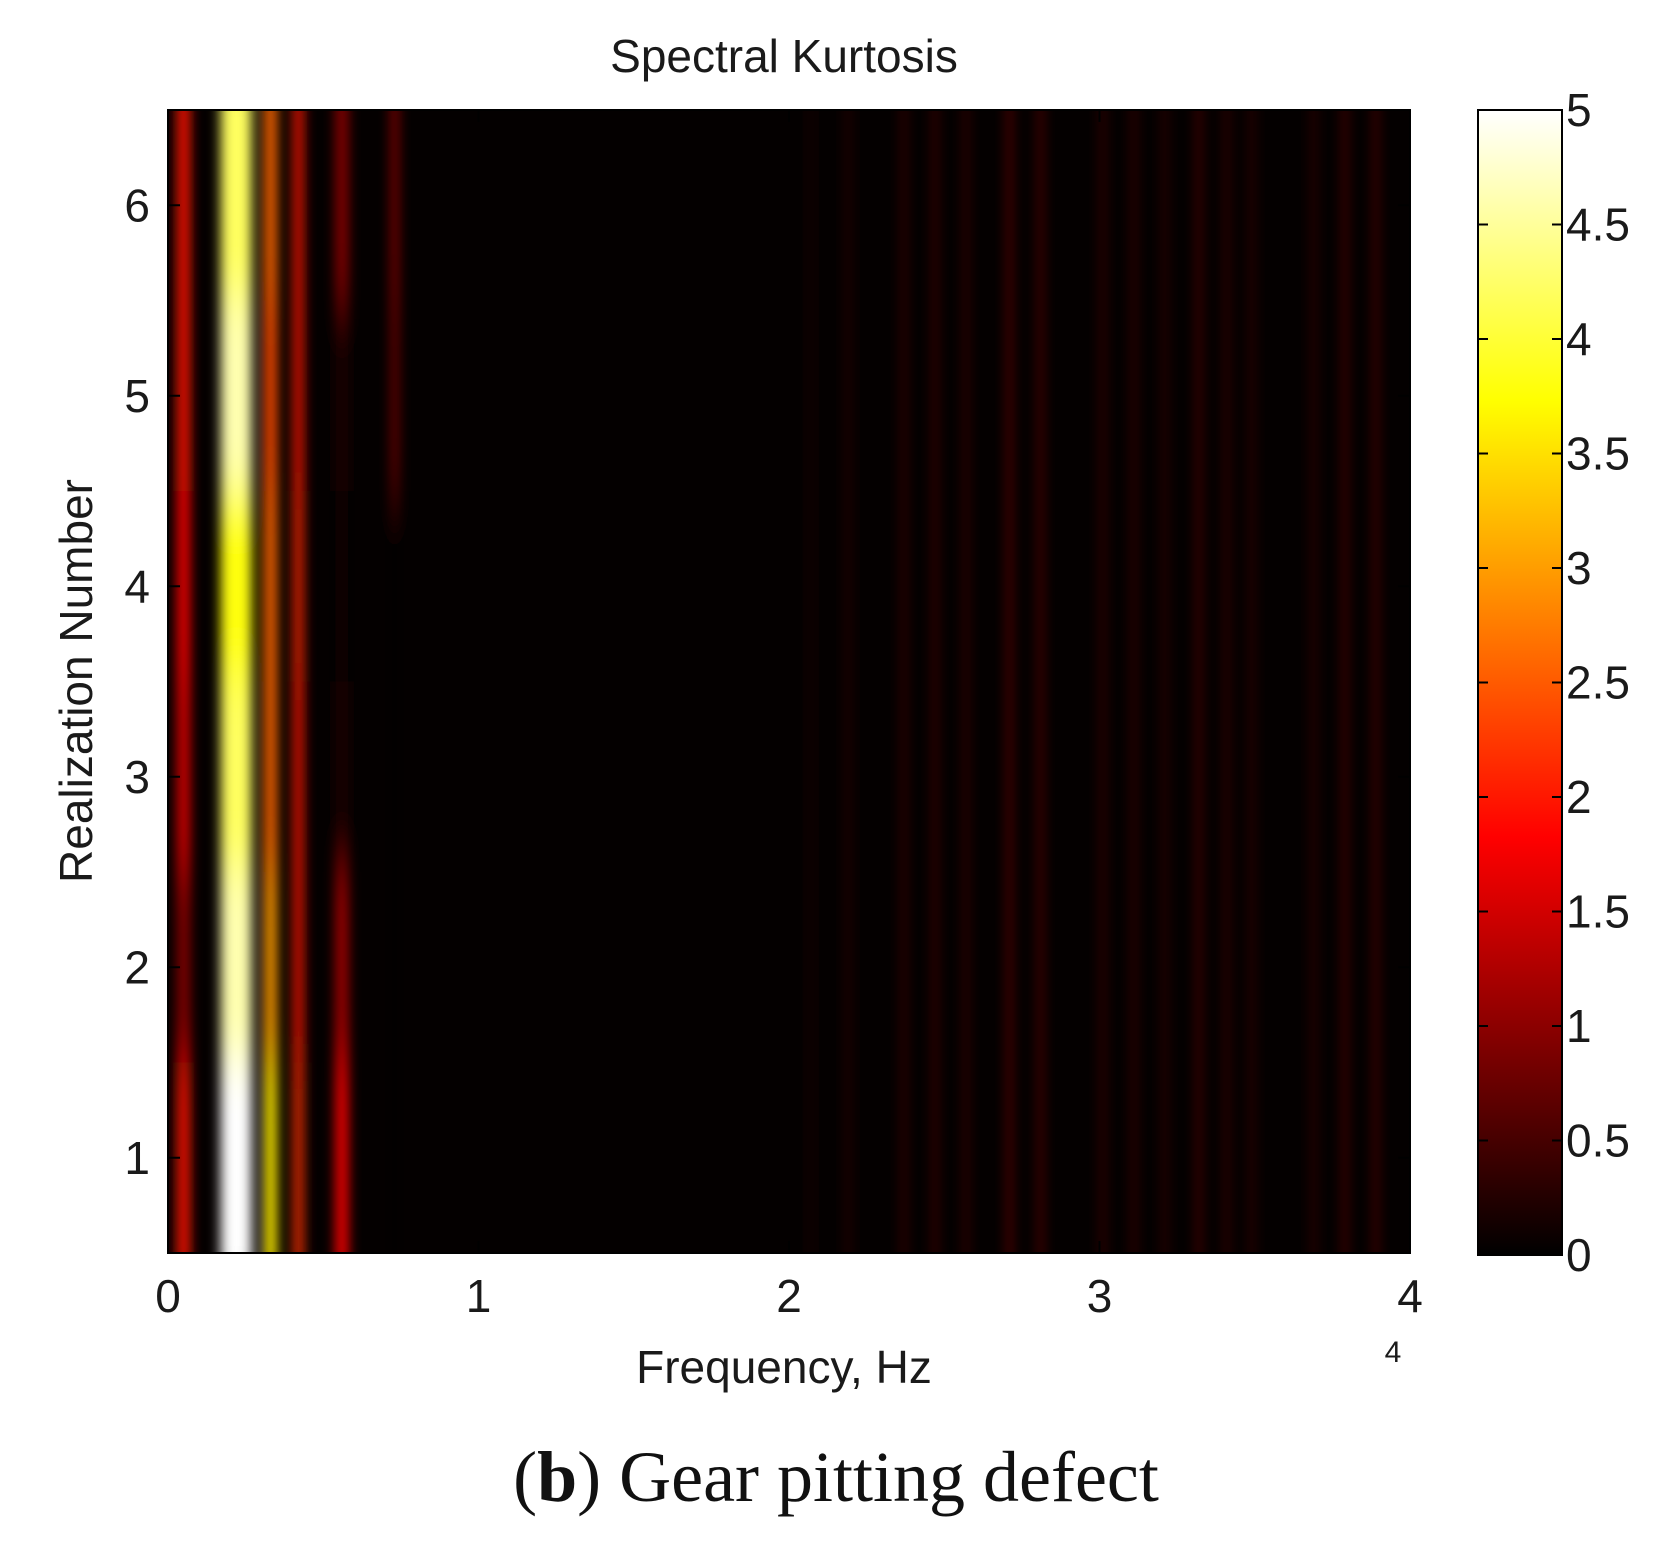  Describe the element at coordinates (1598, 225) in the screenshot. I see `colorbar-tick-label: 4.5` at that location.